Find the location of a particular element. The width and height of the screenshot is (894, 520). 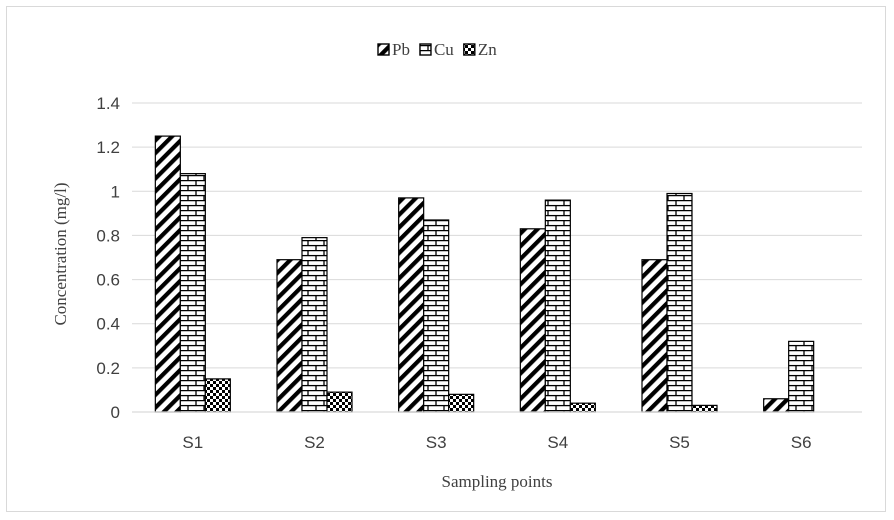

x-tick-label: S1 is located at coordinates (192, 442).